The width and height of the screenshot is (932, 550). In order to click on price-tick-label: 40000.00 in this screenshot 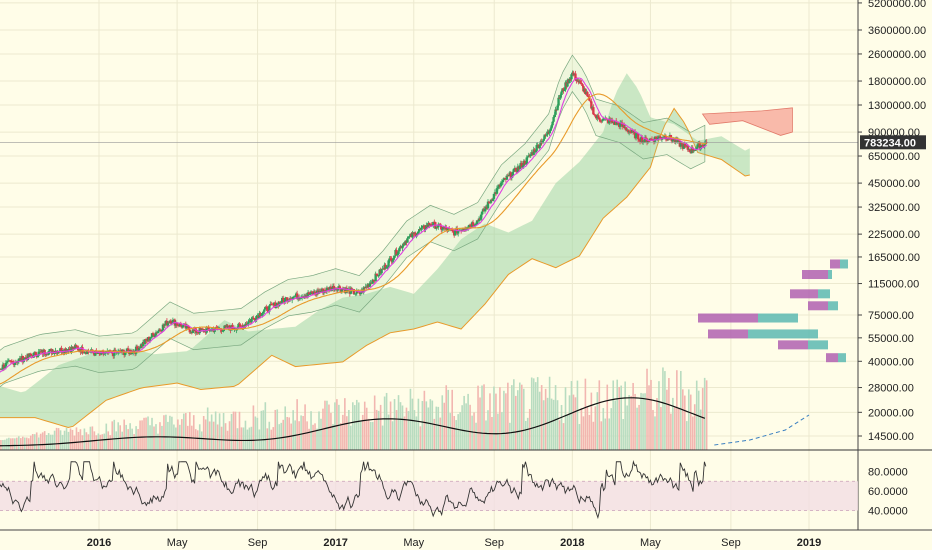, I will do `click(891, 362)`.